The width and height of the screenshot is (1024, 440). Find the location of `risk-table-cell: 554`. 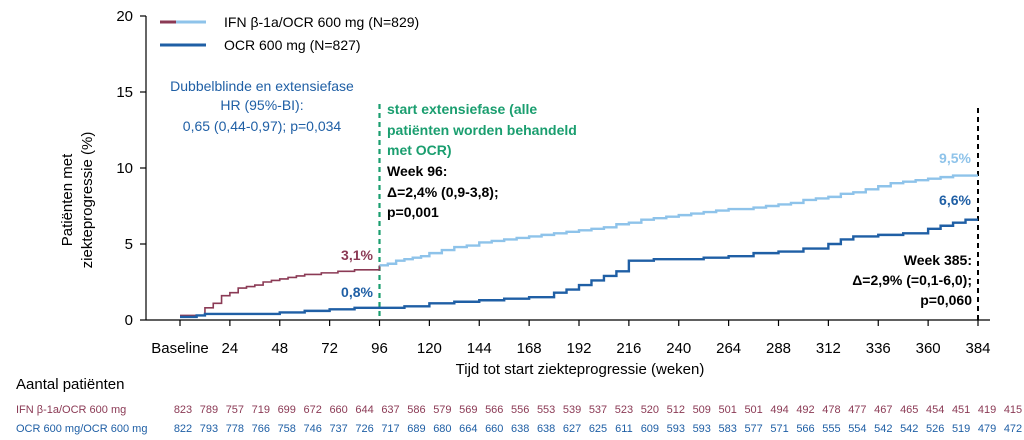

risk-table-cell: 554 is located at coordinates (857, 429).